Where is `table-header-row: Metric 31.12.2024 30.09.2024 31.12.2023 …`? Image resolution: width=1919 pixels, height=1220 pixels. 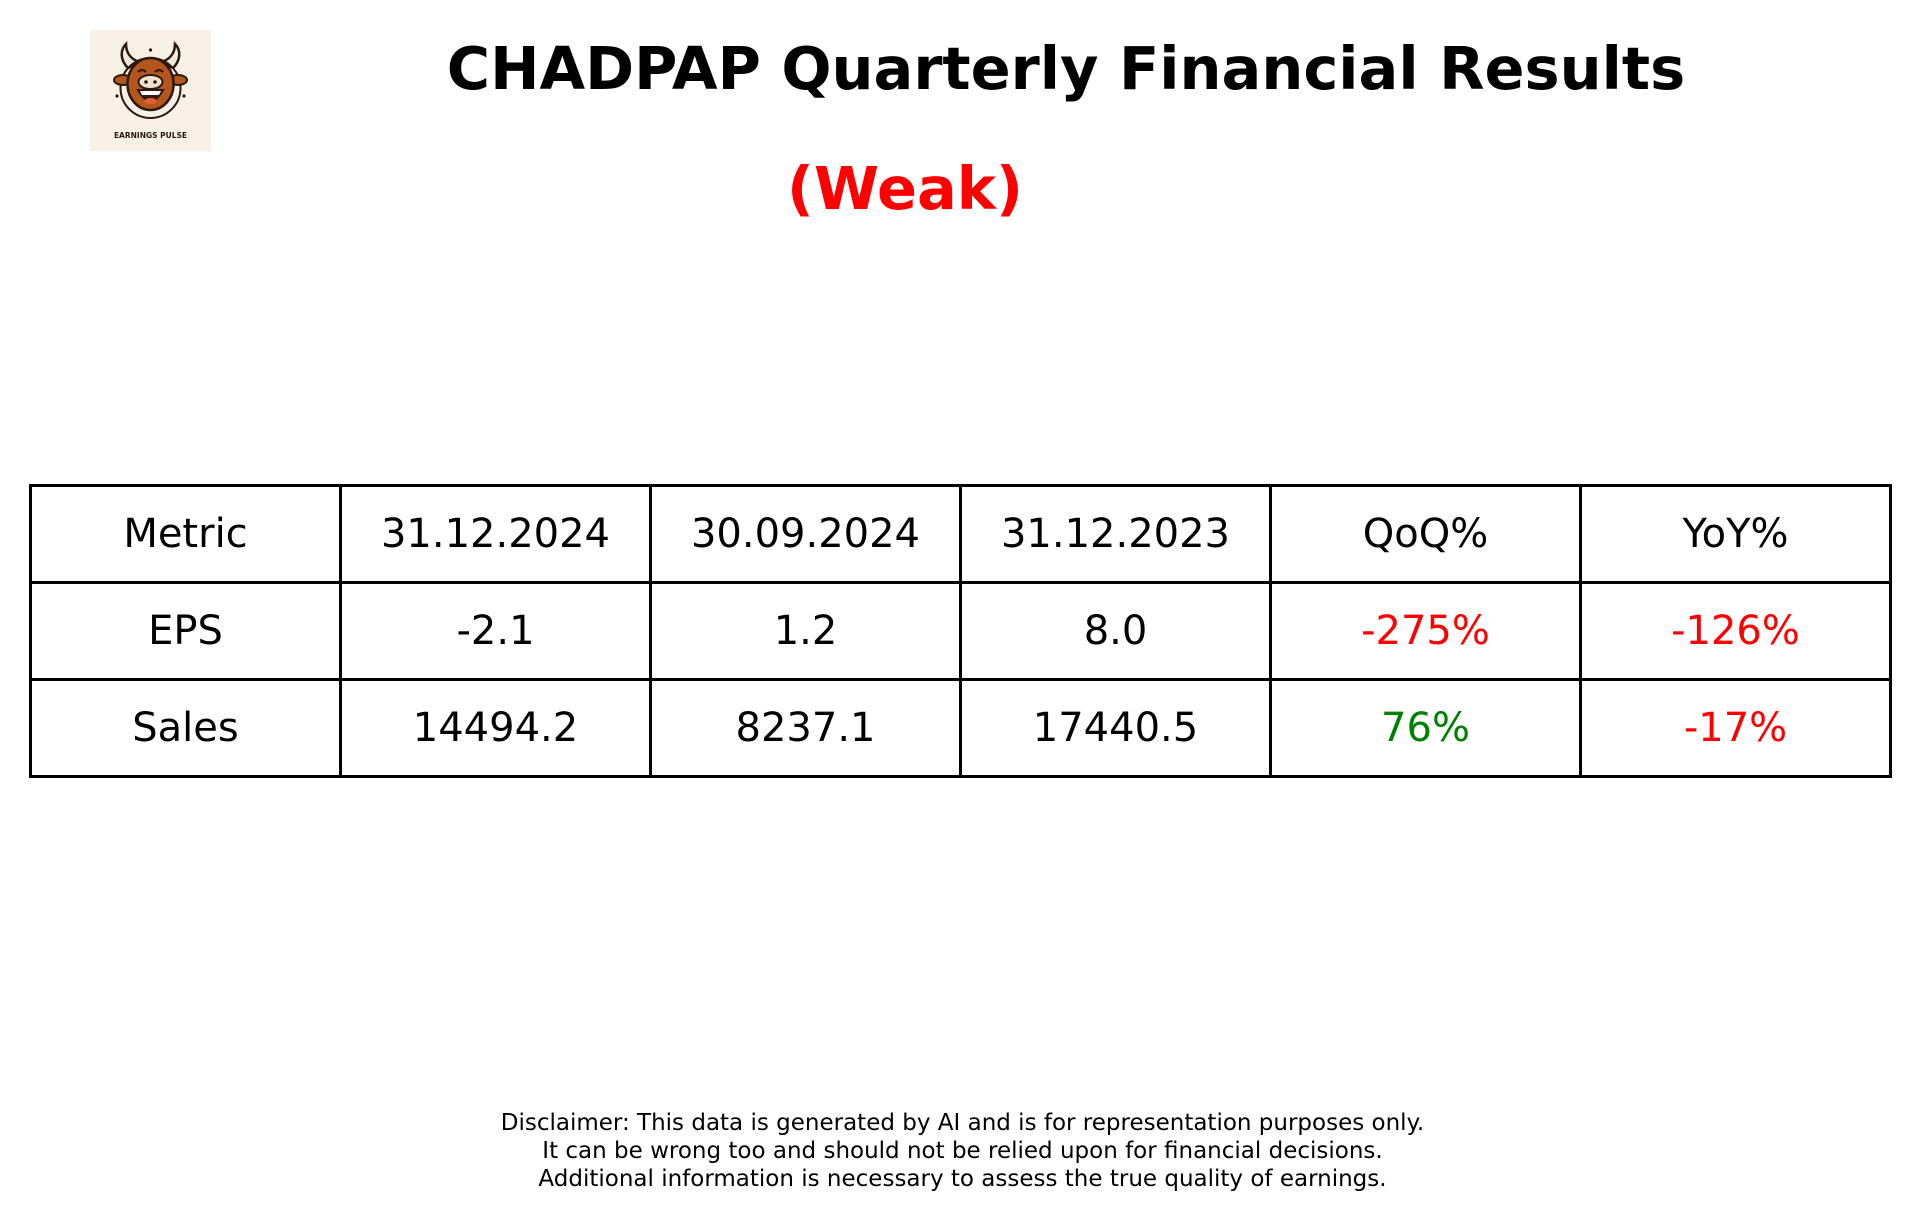 table-header-row: Metric 31.12.2024 30.09.2024 31.12.2023 … is located at coordinates (960, 534).